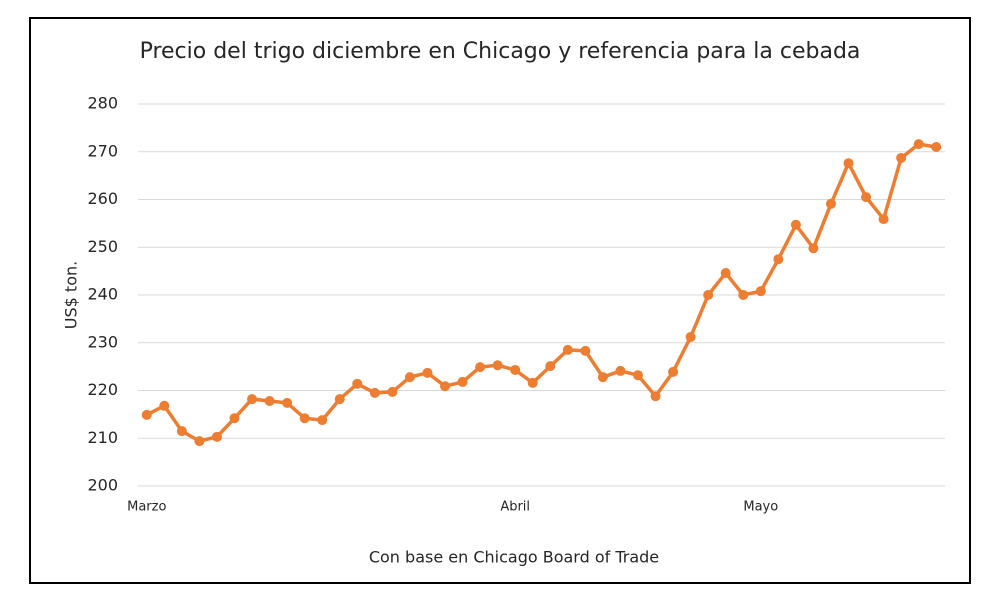 The width and height of the screenshot is (1000, 616). I want to click on y-tick-label: 230, so click(102, 341).